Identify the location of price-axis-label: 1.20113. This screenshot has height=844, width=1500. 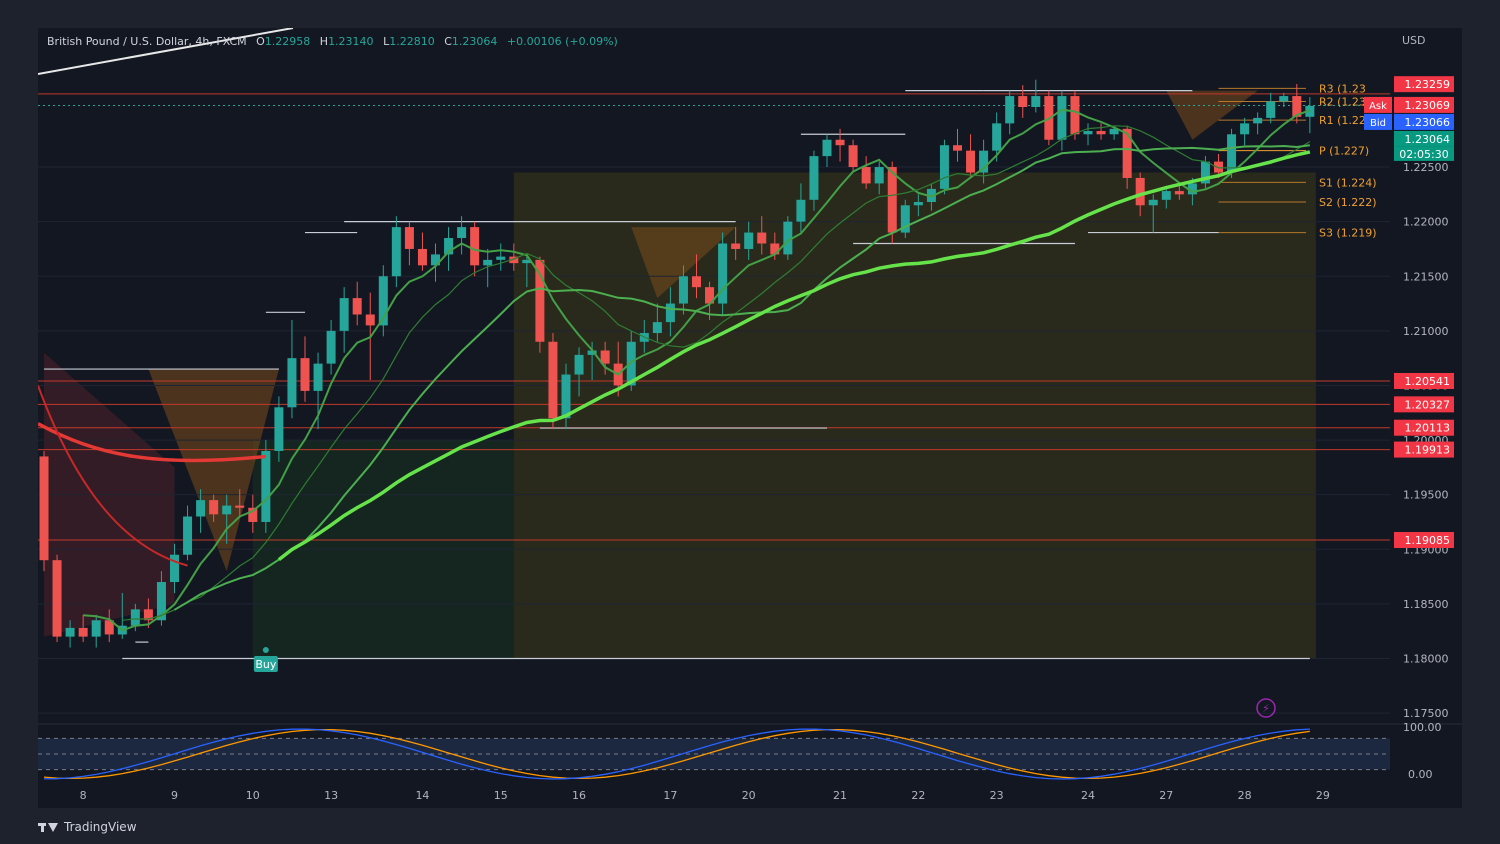
(1424, 427).